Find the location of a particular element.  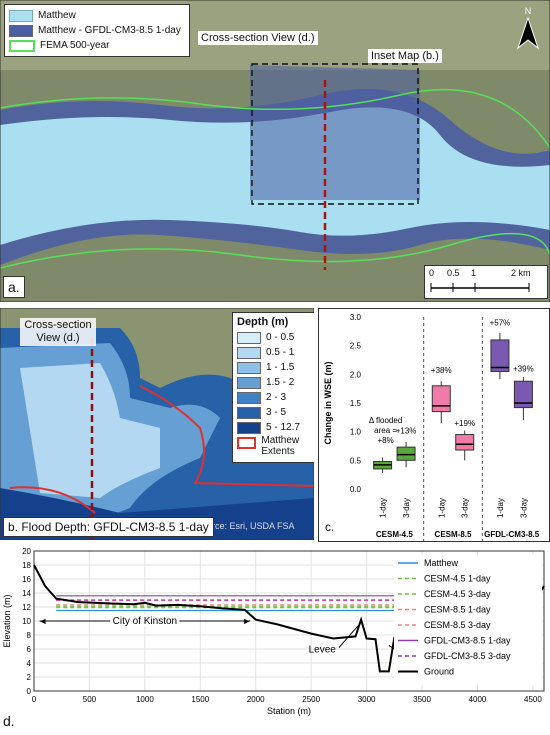

annotation-flooded-area: Δ flooded area = +8% is located at coordinates (385, 430).